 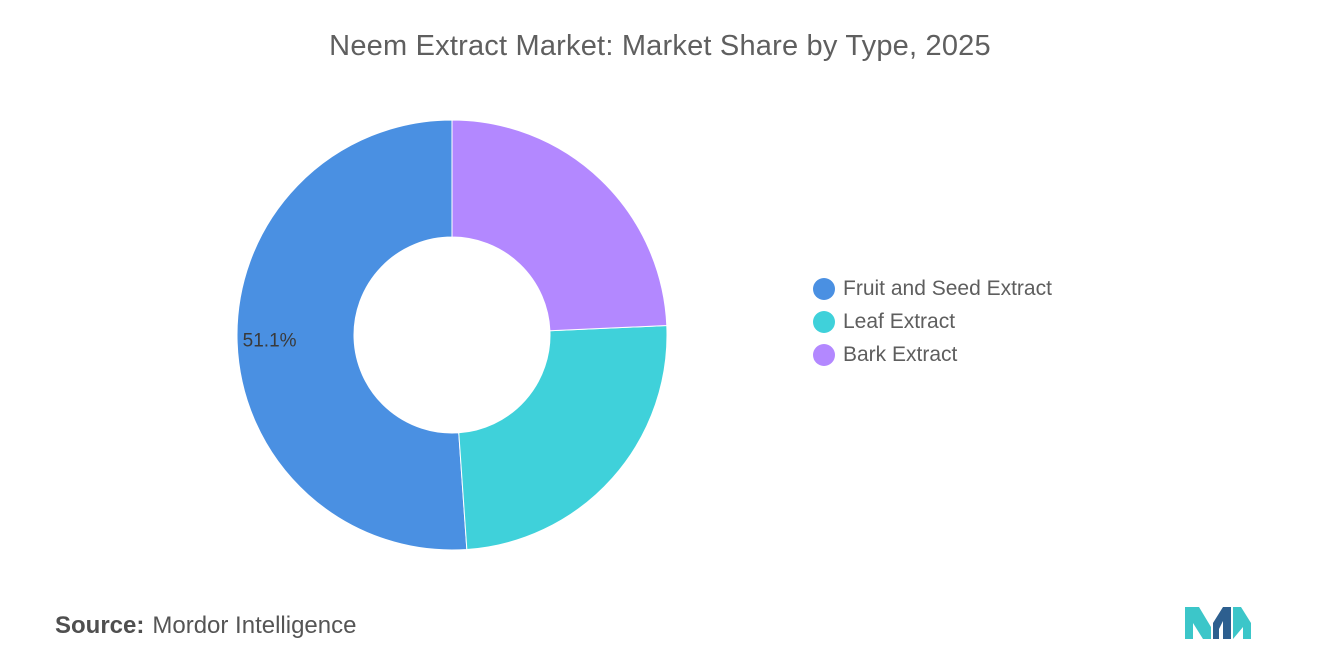 I want to click on legend-item-leaf: Leaf Extract, so click(x=932, y=321).